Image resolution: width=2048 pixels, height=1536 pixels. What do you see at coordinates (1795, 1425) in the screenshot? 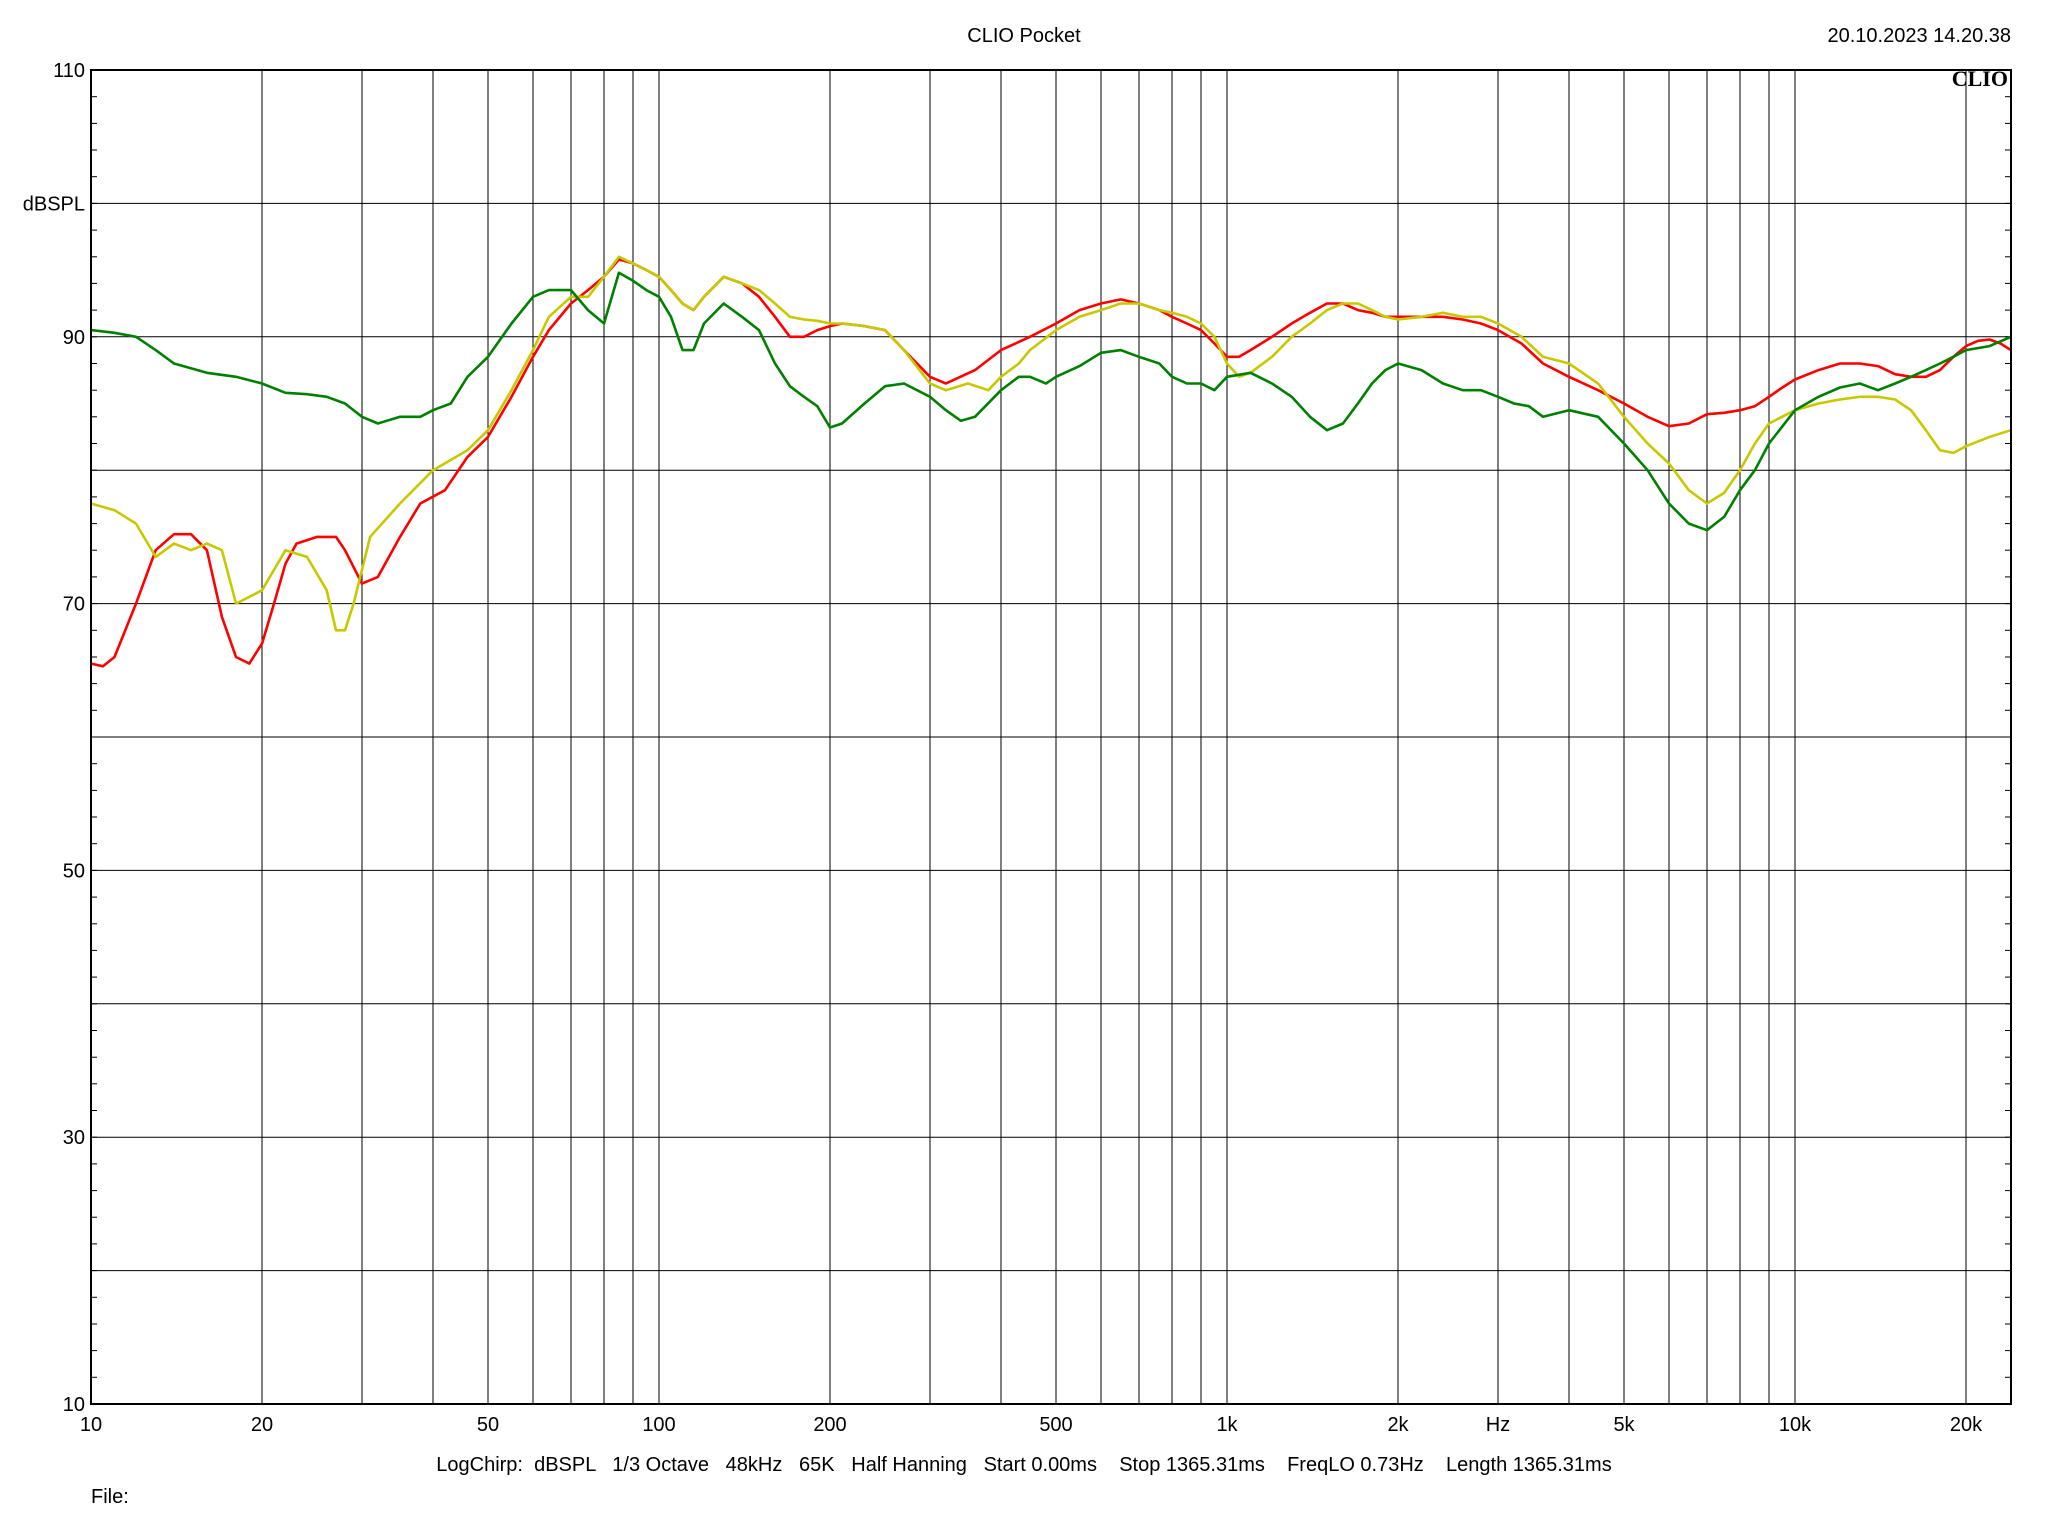
I see `x-tick-label: 10k` at bounding box center [1795, 1425].